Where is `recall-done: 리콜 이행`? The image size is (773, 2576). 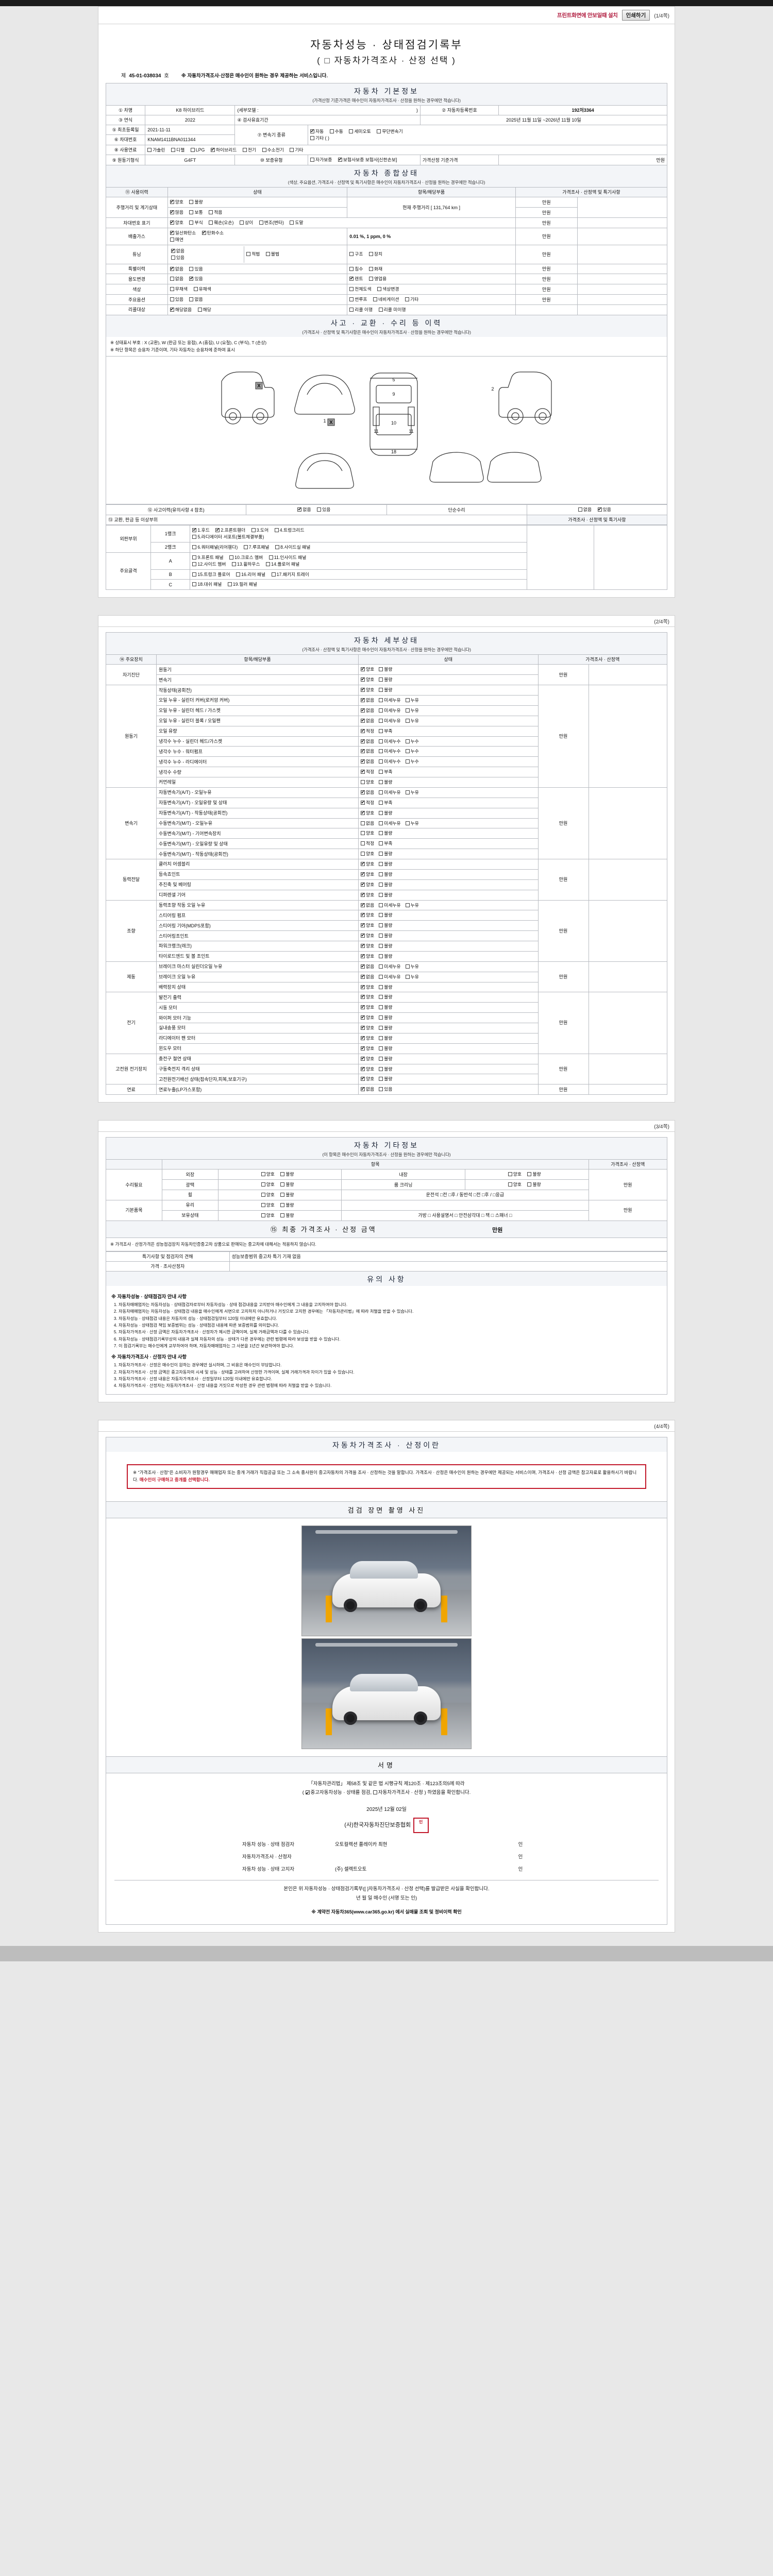 recall-done: 리콜 이행 is located at coordinates (361, 310).